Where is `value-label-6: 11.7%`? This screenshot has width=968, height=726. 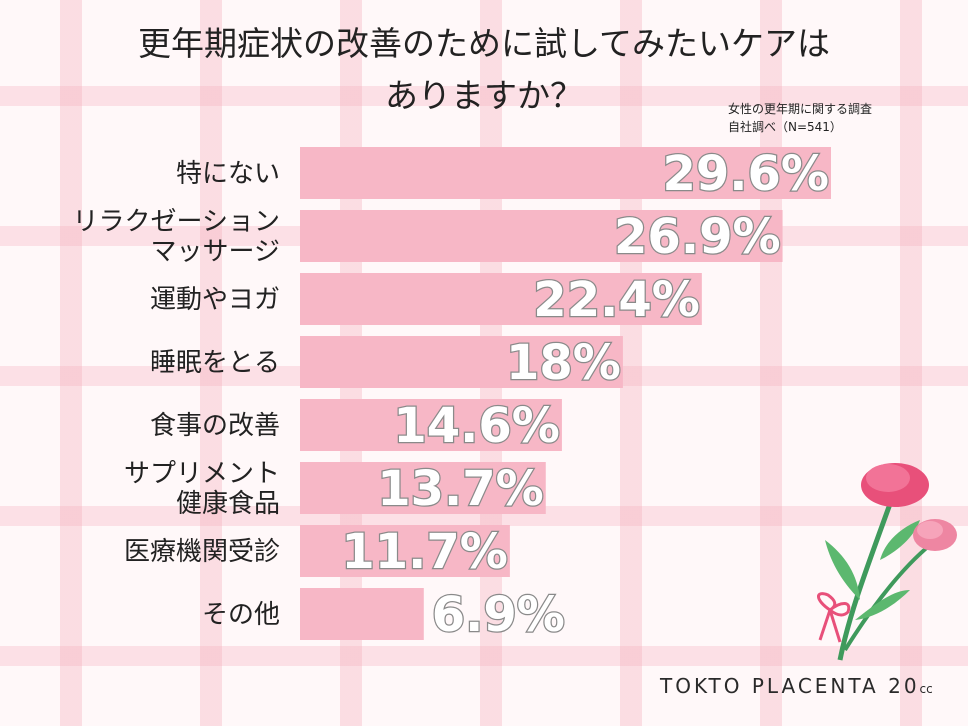
value-label-6: 11.7% is located at coordinates (424, 552).